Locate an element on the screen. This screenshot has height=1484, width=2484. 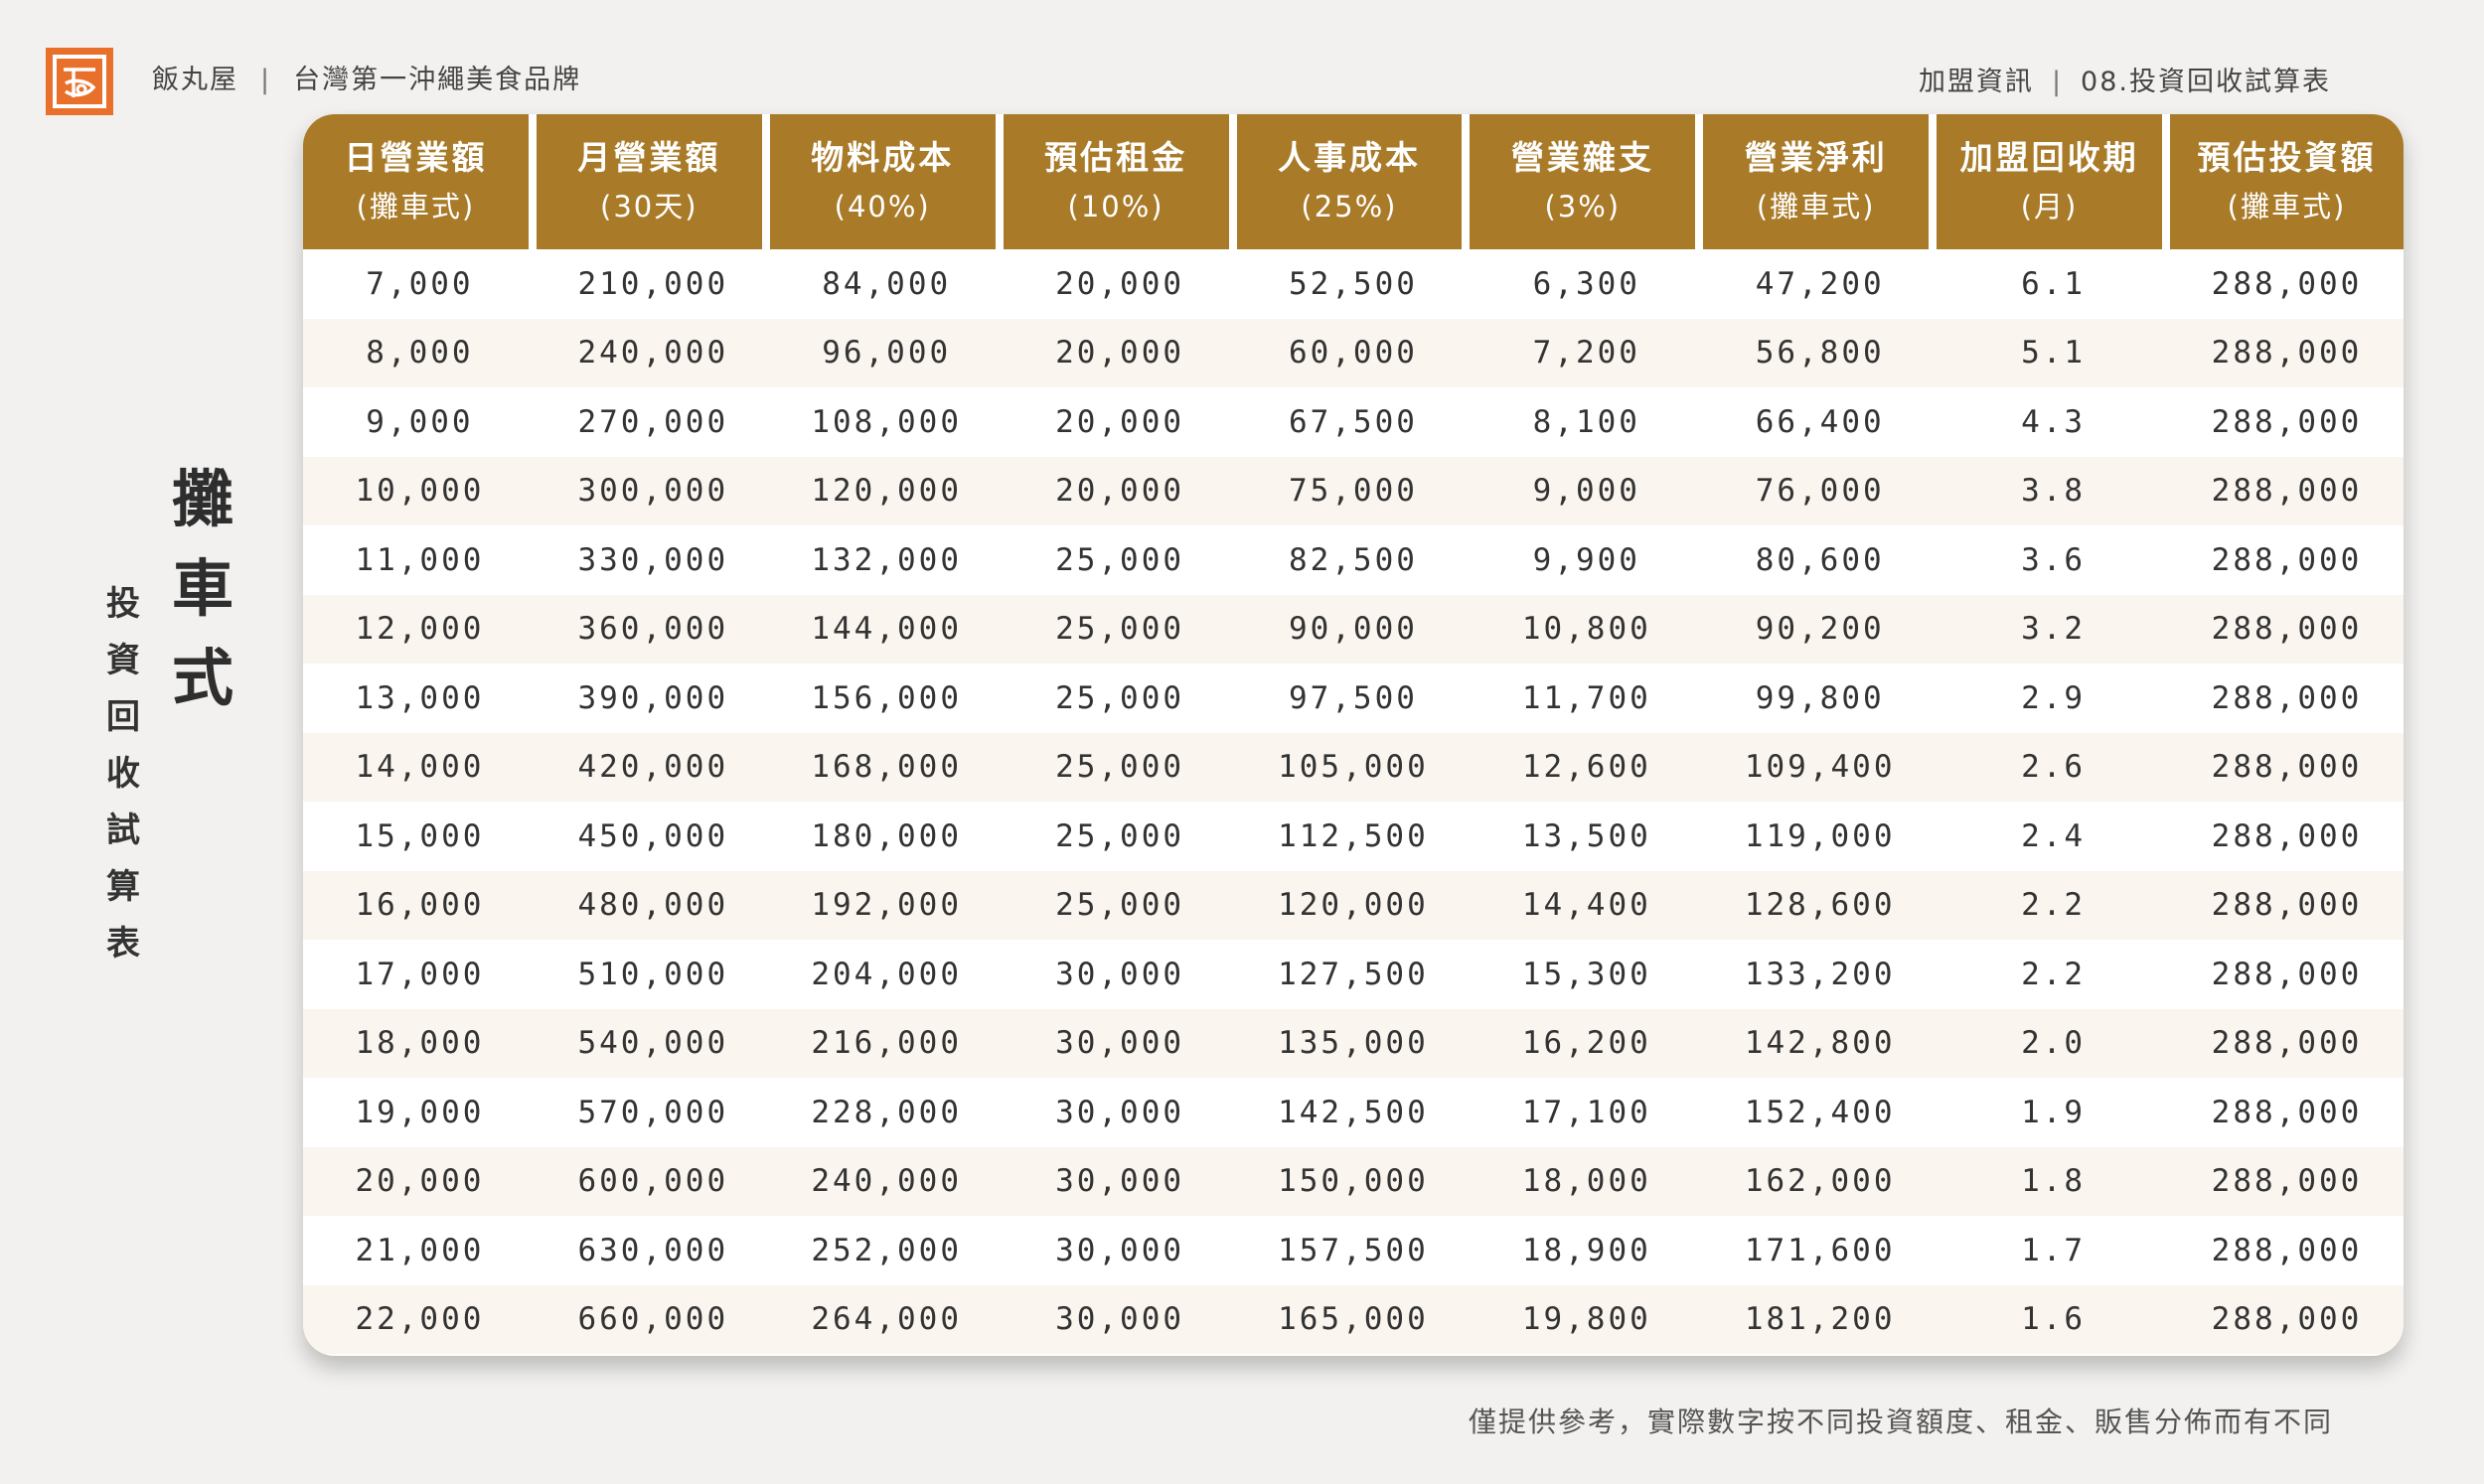
table-cell: 6.1 is located at coordinates (2054, 284).